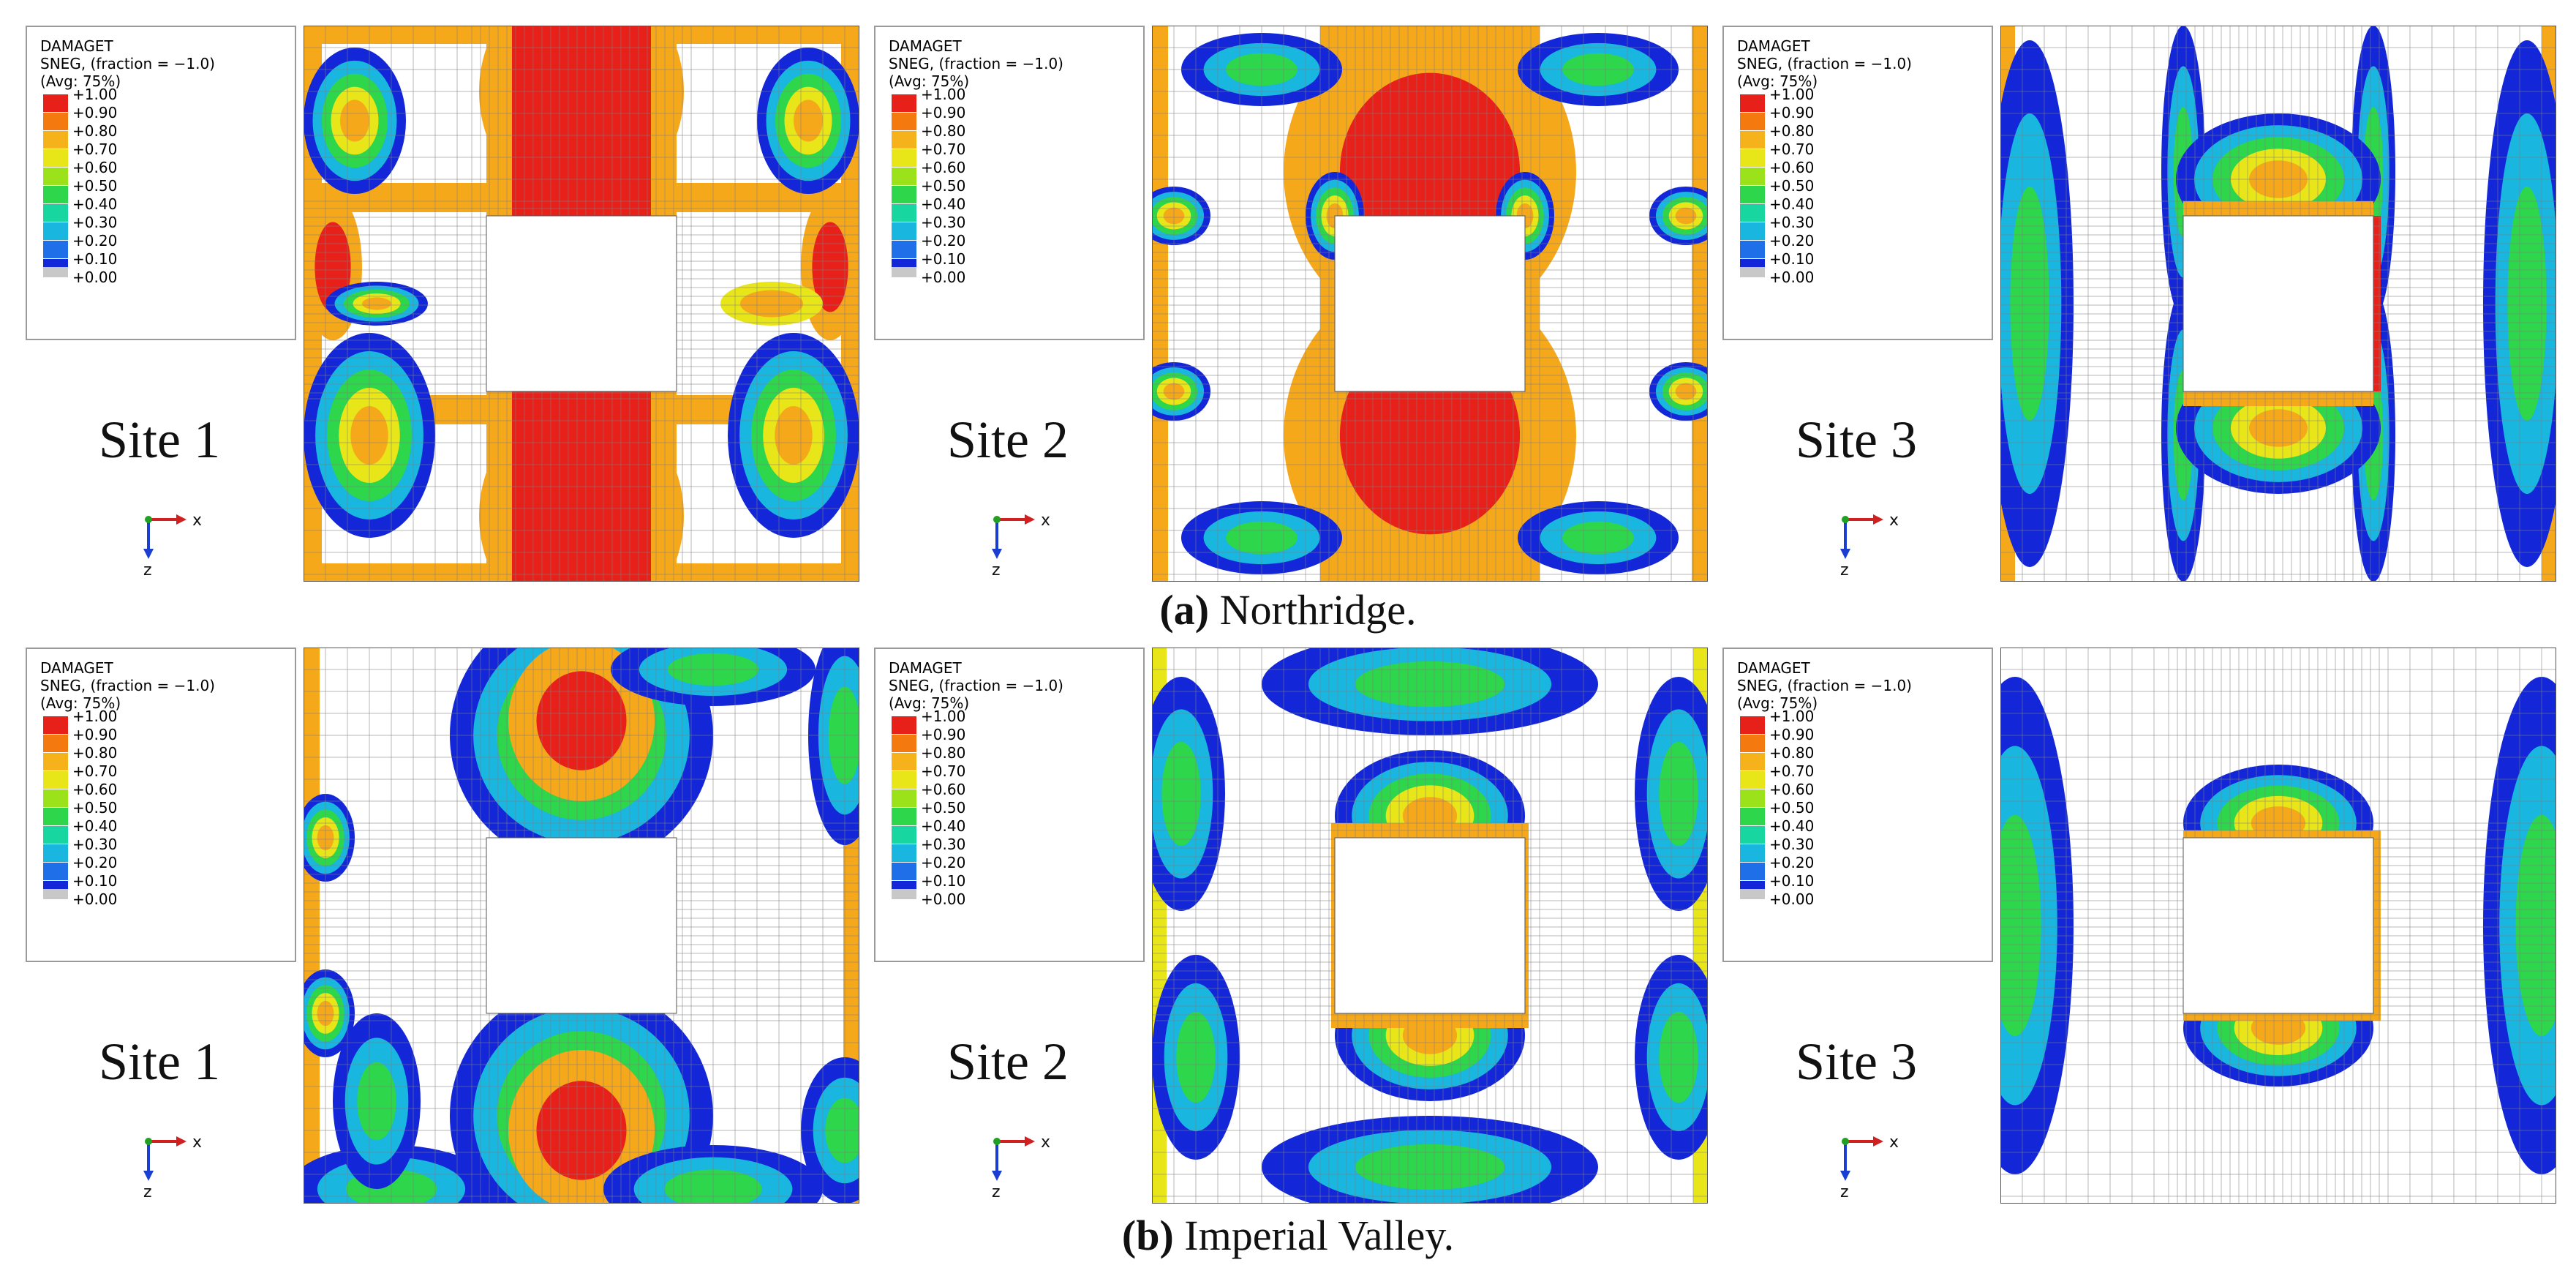 This screenshot has height=1287, width=2576. What do you see at coordinates (1430, 1160) in the screenshot?
I see `bottom-arc` at bounding box center [1430, 1160].